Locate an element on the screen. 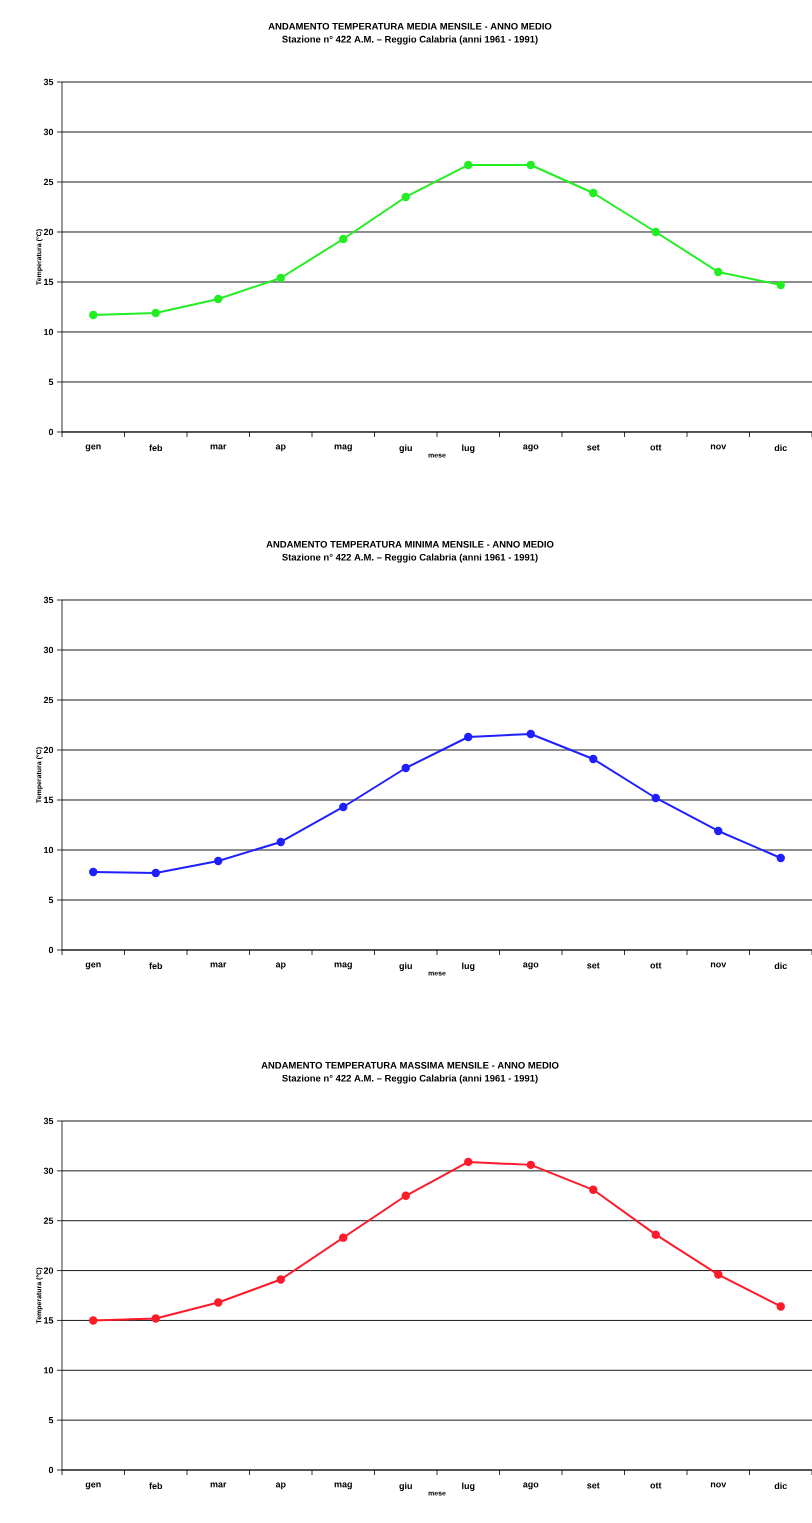 This screenshot has height=1523, width=812. chart-title: ANDAMENTO TEMPERATURA MINIMA MENSILE - ANNO MEDIO is located at coordinates (410, 544).